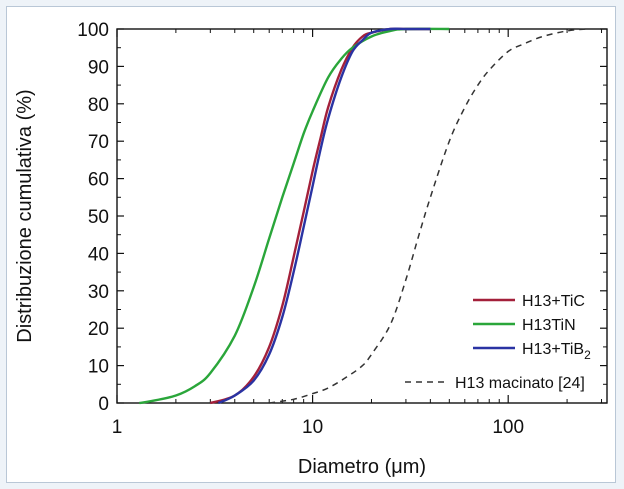 The height and width of the screenshot is (489, 624). Describe the element at coordinates (498, 342) in the screenshot. I see `legend: H13+TiC H13TiN H13+TiB2 H13 macinato [24]` at that location.